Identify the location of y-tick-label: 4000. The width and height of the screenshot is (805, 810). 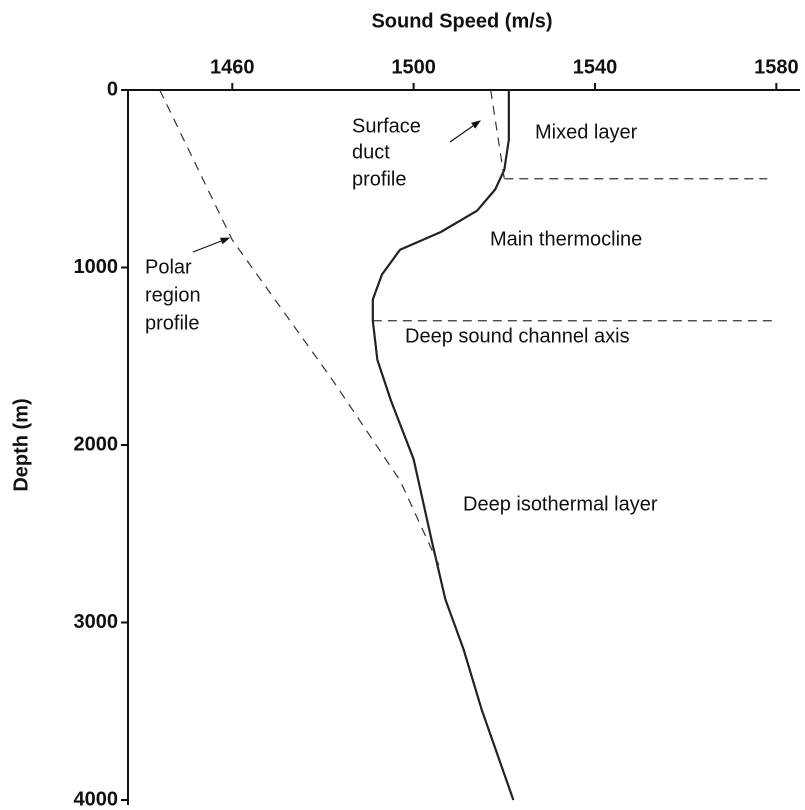
(96, 799).